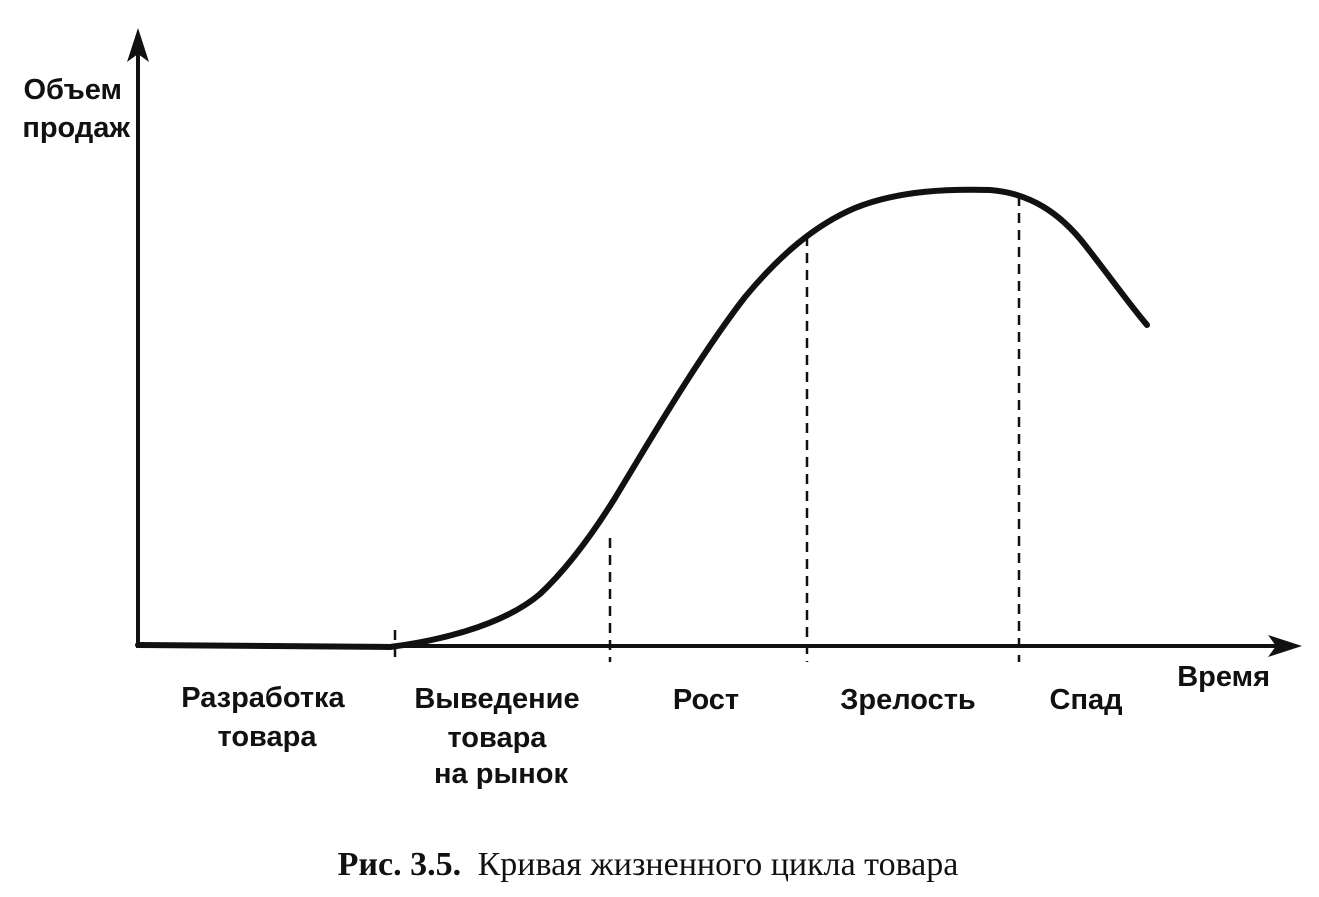 This screenshot has width=1319, height=897. I want to click on stage-development-line-1: Разработка, so click(263, 698).